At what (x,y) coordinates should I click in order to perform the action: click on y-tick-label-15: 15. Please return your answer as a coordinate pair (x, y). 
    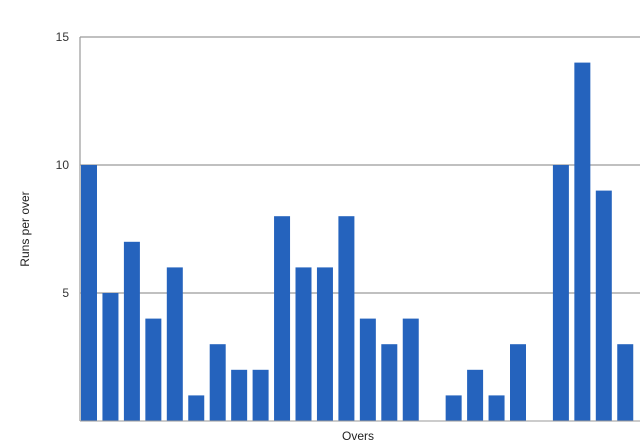
    Looking at the image, I should click on (63, 37).